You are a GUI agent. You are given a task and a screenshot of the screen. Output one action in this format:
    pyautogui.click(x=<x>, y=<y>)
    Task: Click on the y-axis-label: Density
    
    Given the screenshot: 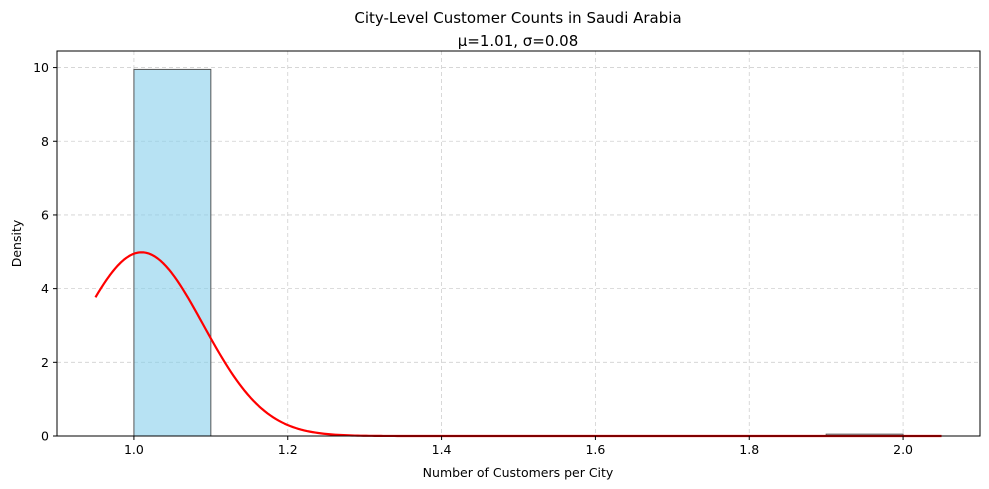 What is the action you would take?
    pyautogui.click(x=16, y=243)
    